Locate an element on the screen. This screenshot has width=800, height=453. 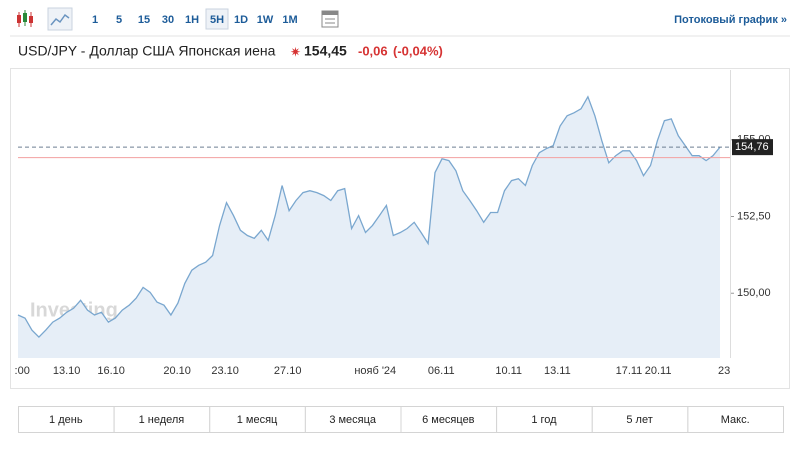
line-chart-icon is located at coordinates (60, 19).